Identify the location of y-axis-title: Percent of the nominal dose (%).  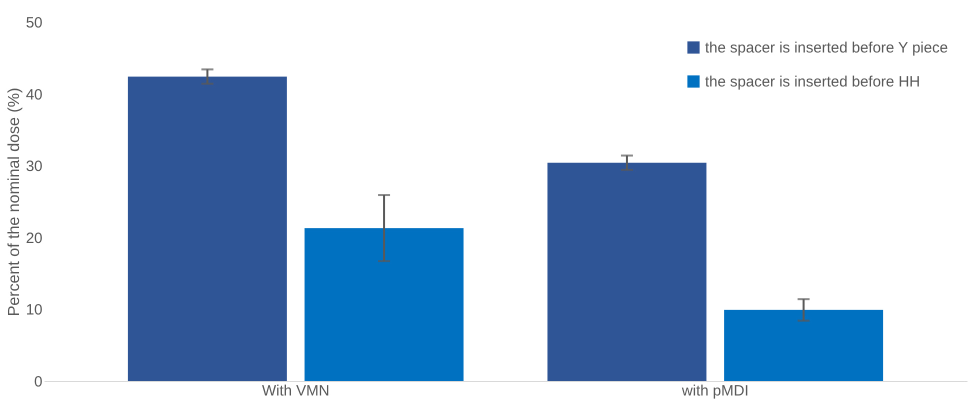
(14, 202).